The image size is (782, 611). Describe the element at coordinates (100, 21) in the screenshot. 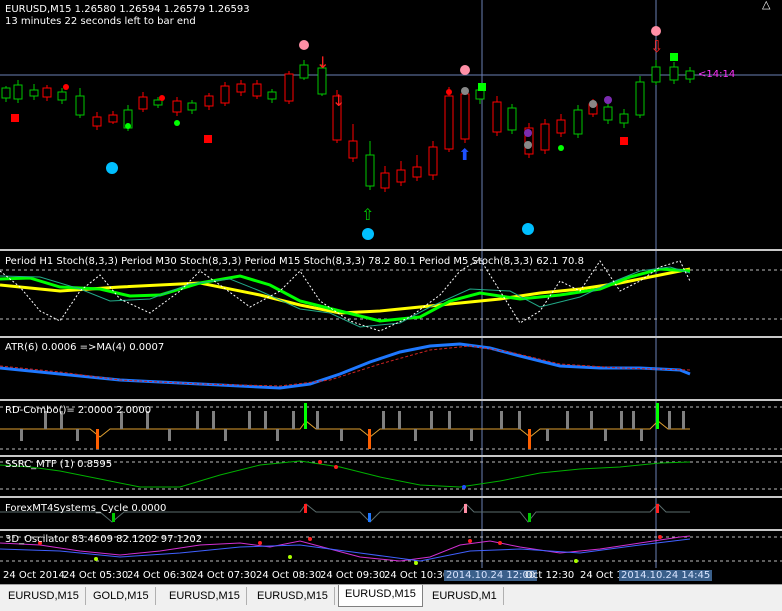

I see `bar-timer: 13 minutes 22 seconds left to bar end` at that location.